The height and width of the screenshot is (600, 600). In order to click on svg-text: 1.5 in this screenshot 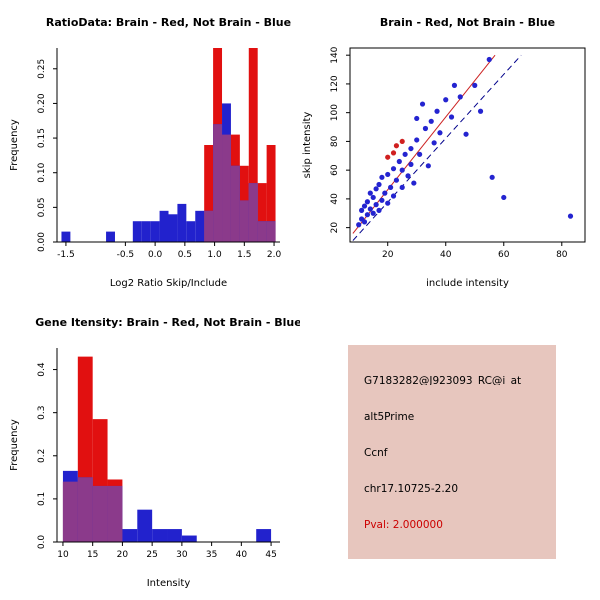, I will do `click(244, 255)`.